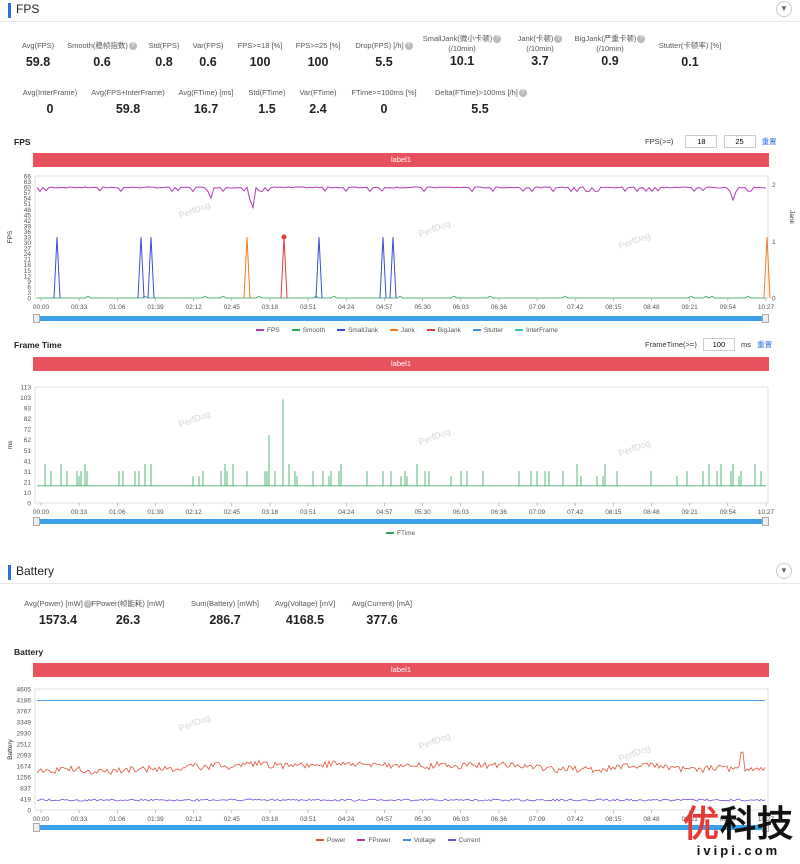 This screenshot has width=800, height=864. I want to click on y-tick-label: 24, so click(28, 254).